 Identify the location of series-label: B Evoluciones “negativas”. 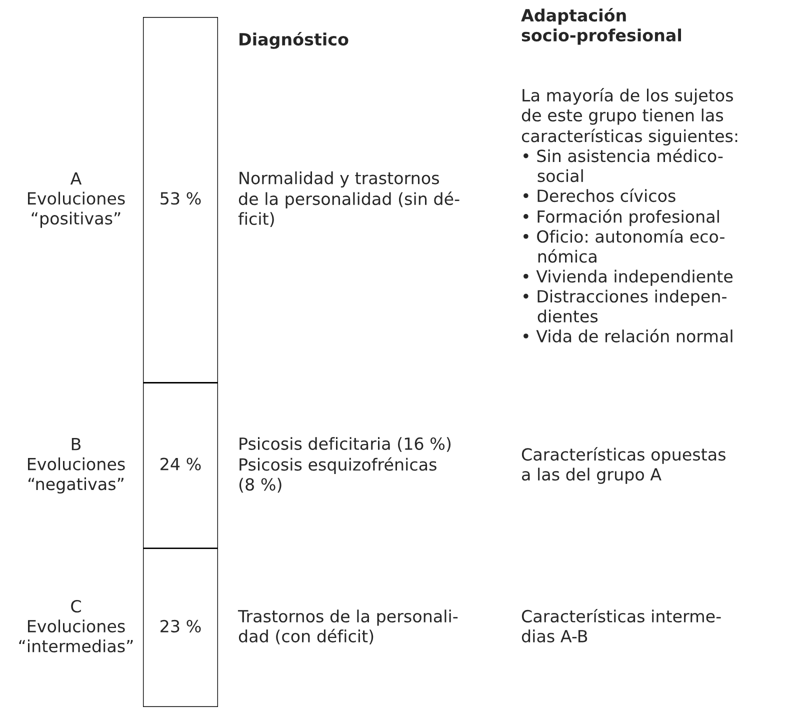
(76, 466).